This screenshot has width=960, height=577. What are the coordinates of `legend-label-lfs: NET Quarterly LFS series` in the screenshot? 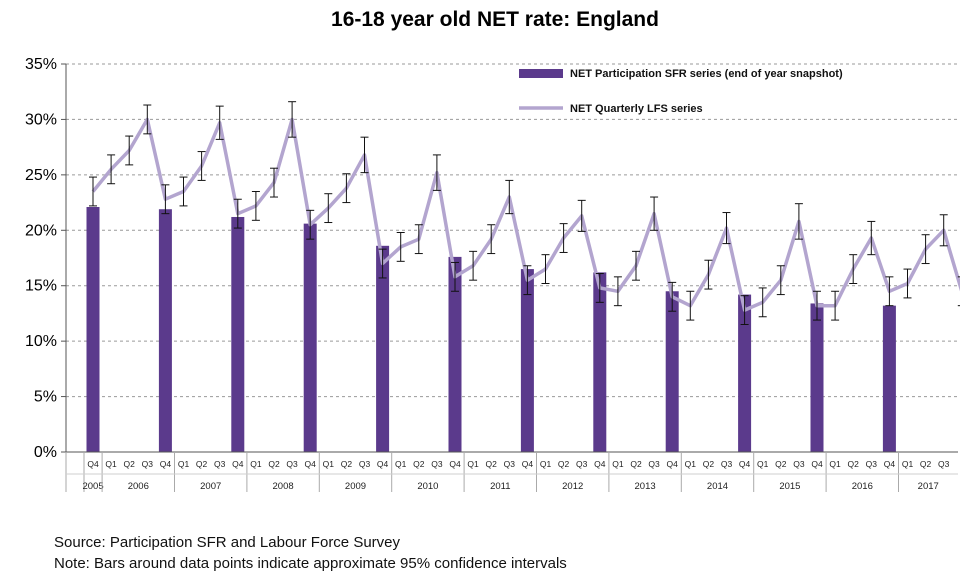 It's located at (636, 109).